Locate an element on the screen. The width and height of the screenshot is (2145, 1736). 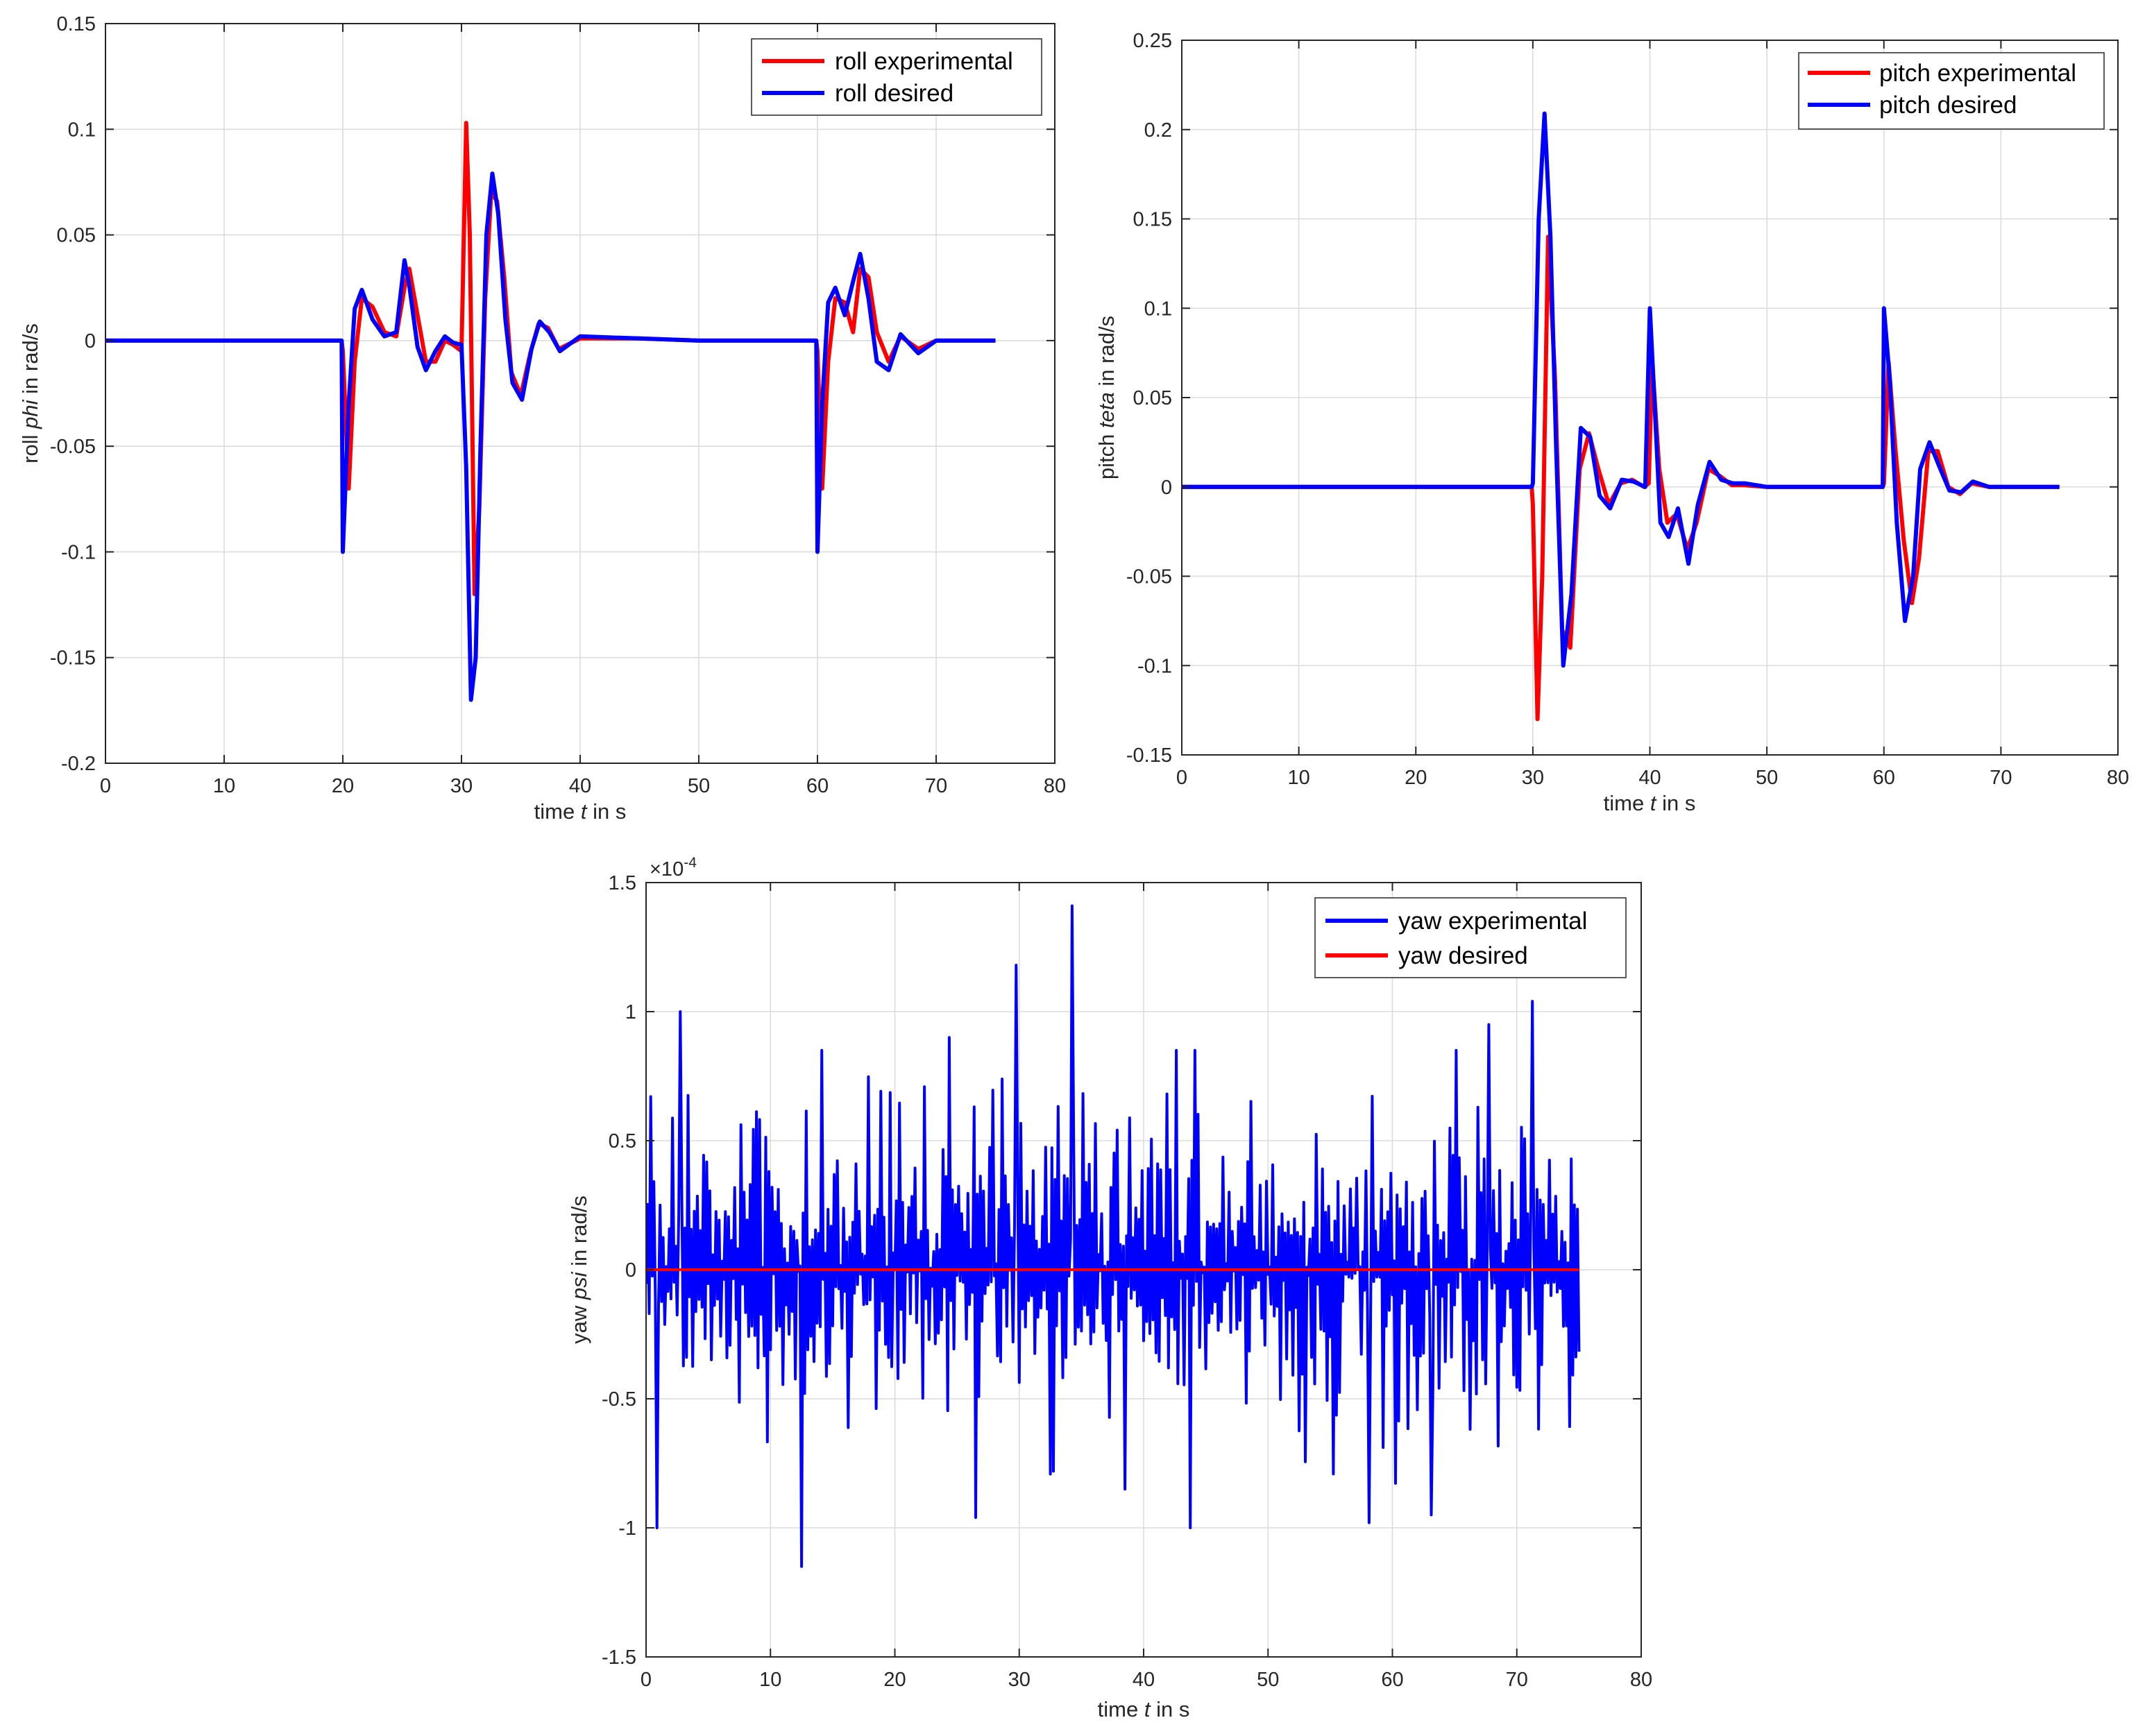
roll-ytick-label: -0.05 is located at coordinates (73, 447).